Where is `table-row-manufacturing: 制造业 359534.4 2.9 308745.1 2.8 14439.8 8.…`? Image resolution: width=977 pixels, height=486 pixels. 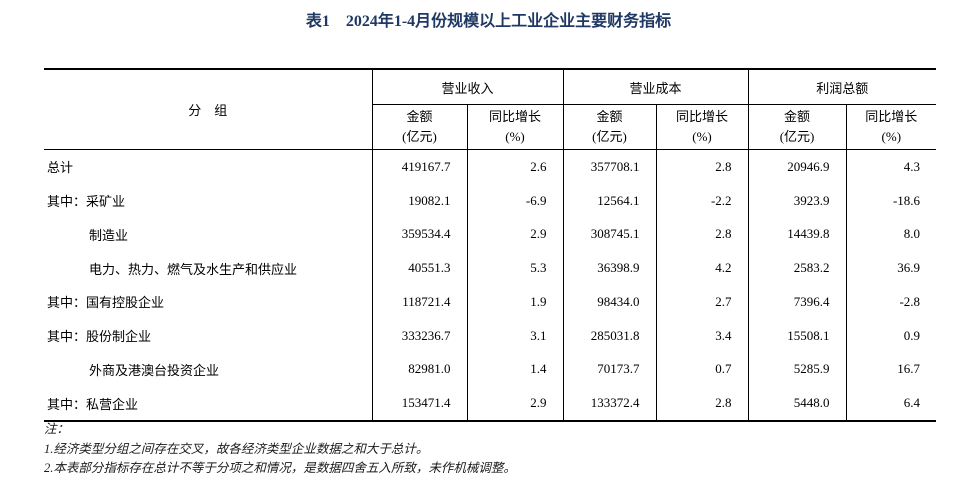
table-row-manufacturing: 制造业 359534.4 2.9 308745.1 2.8 14439.8 8.… is located at coordinates (490, 234).